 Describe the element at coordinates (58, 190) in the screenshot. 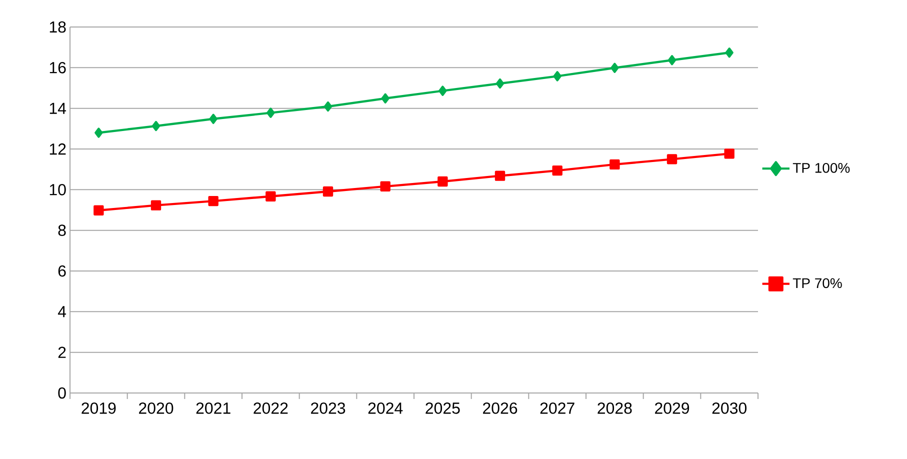

I see `y-tick-label: 10` at that location.